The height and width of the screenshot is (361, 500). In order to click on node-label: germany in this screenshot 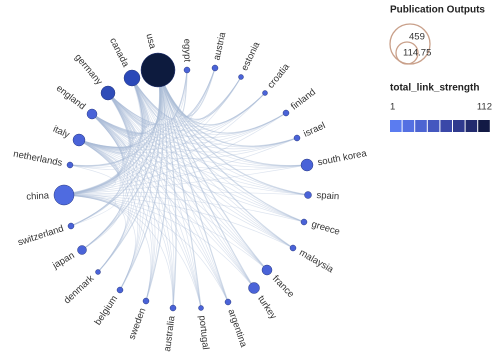, I will do `click(88, 70)`.